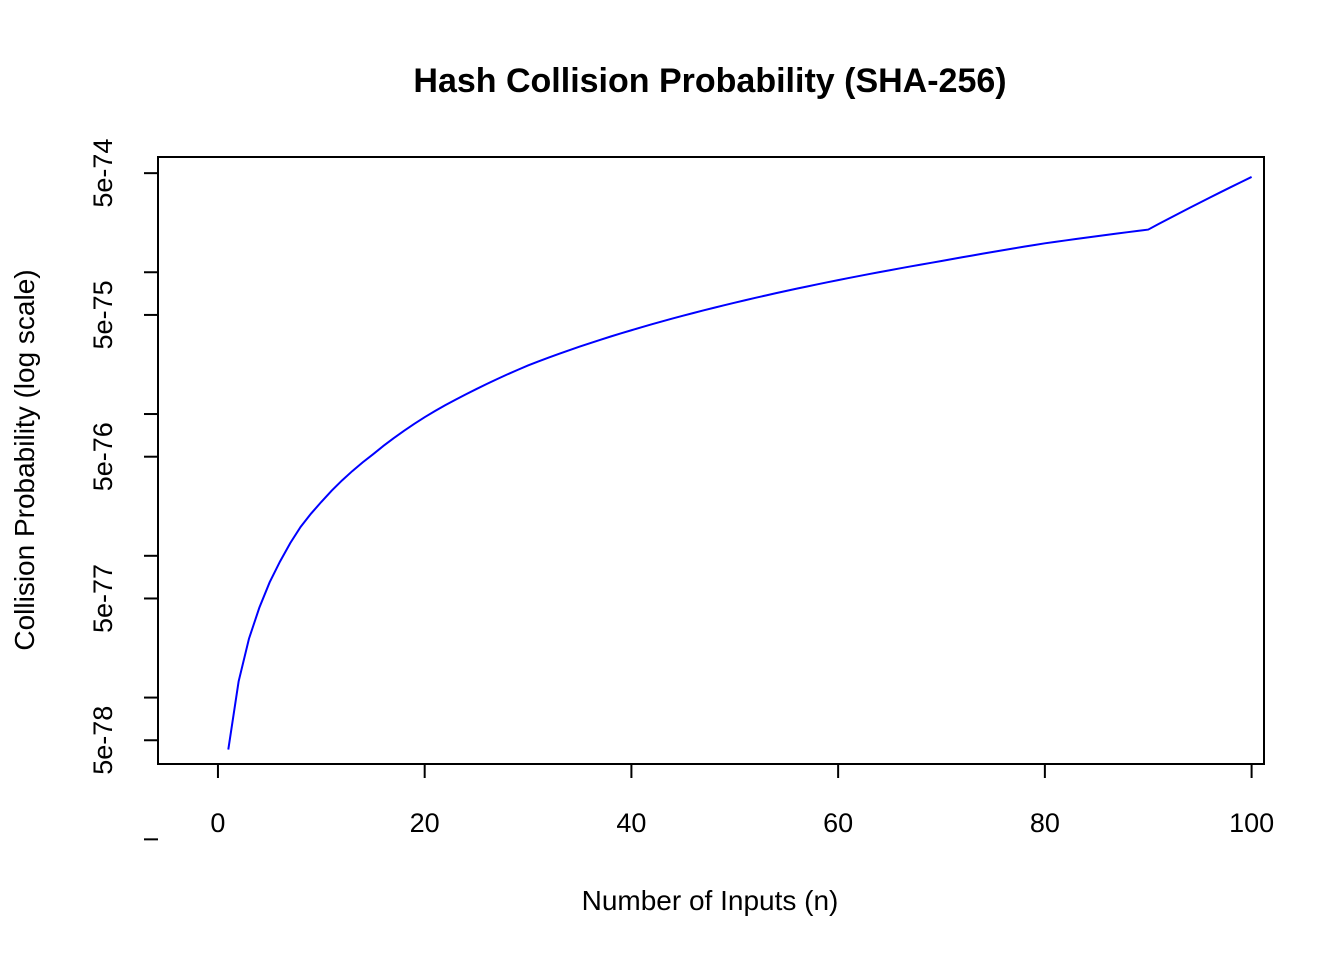 This screenshot has width=1344, height=960. I want to click on x-axis: 0 20 40 60 80 100, so click(742, 801).